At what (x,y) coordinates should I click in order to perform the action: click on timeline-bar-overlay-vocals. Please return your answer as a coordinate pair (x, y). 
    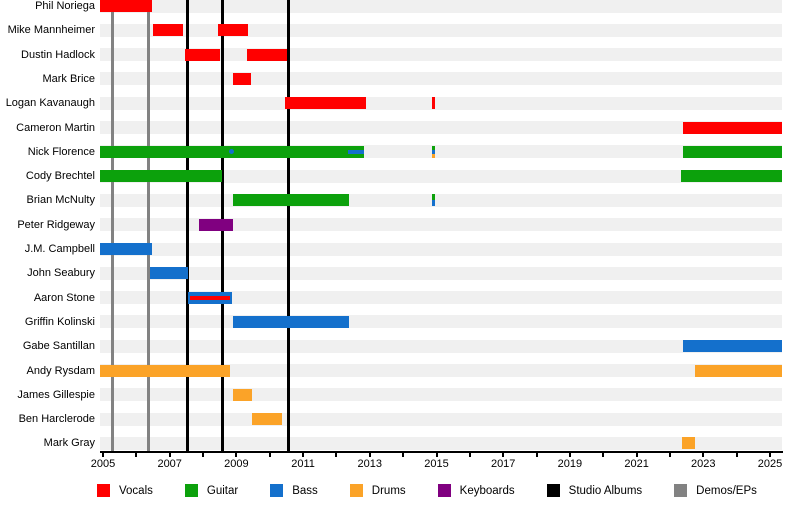
    Looking at the image, I should click on (210, 297).